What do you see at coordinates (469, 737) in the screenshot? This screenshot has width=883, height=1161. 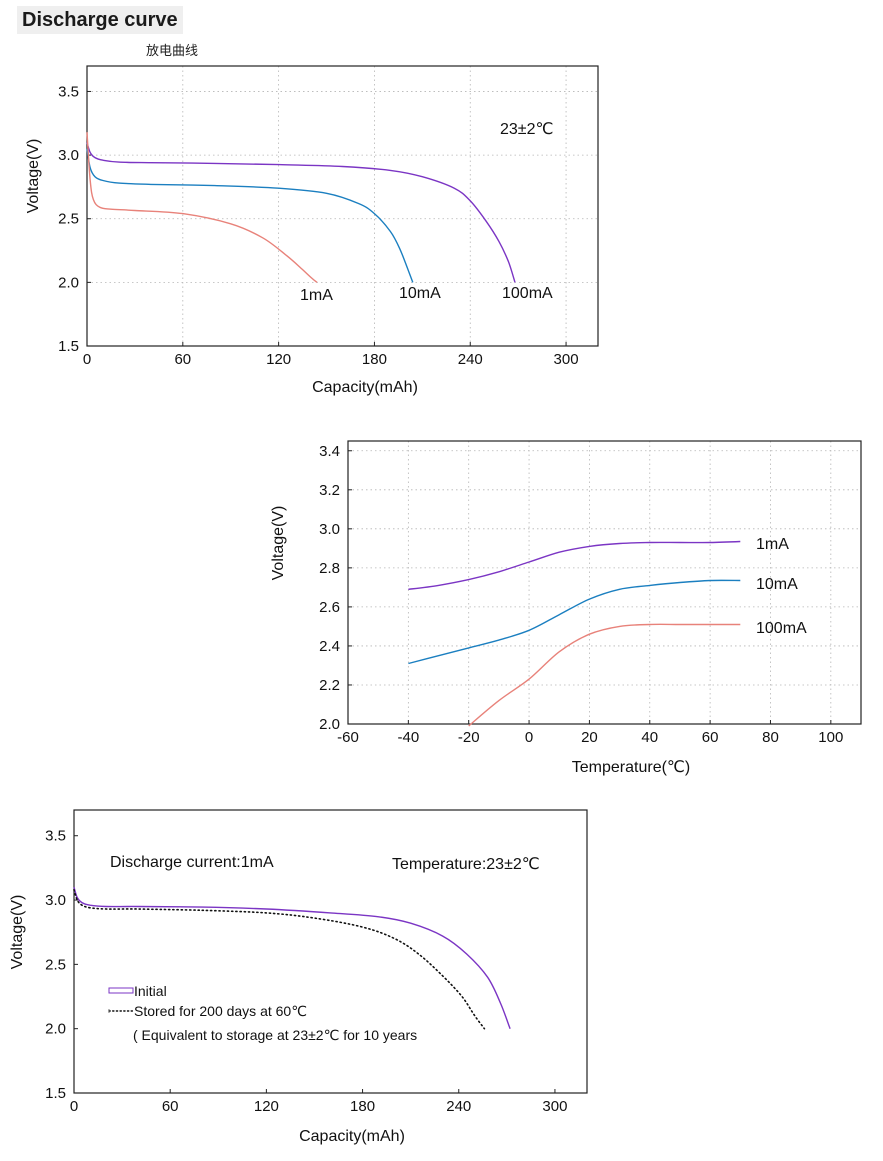 I see `x-tick-label: -20` at bounding box center [469, 737].